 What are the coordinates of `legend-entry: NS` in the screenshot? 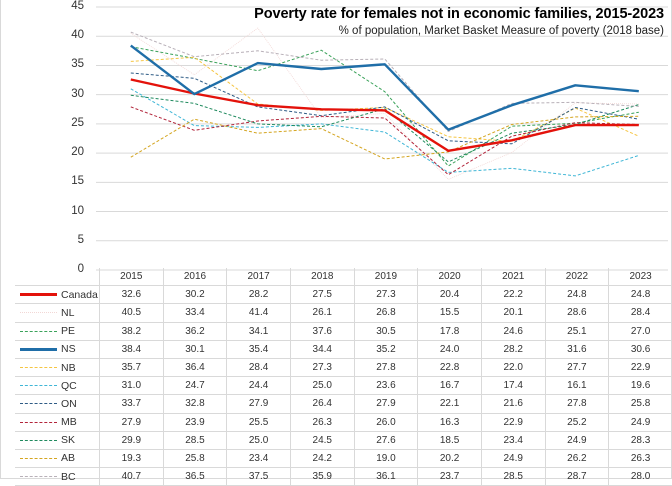 It's located at (57, 349).